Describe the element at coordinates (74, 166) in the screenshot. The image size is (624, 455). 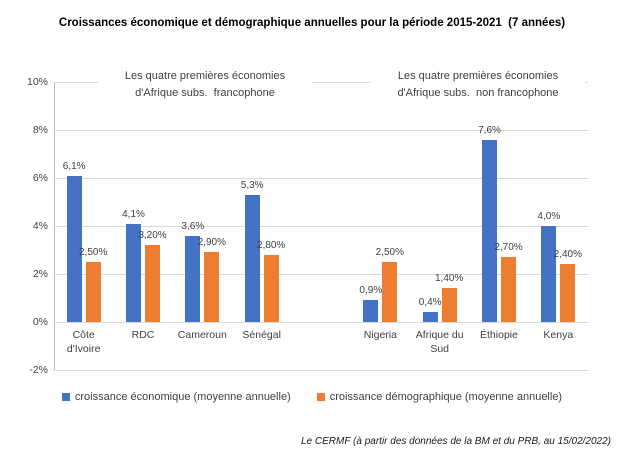
I see `bar-data-label: 6,1%` at that location.